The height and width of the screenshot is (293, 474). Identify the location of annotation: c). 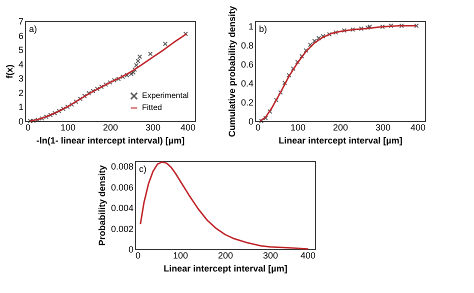
(142, 169).